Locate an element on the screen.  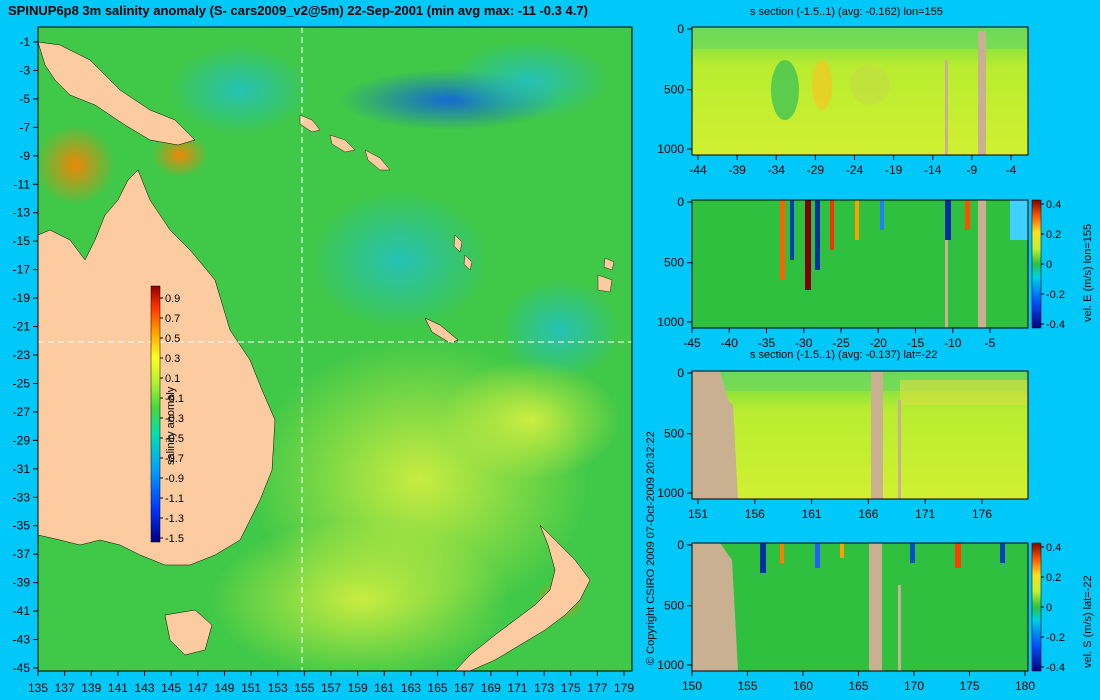
panel-x-tick-label: -34 is located at coordinates (777, 170).